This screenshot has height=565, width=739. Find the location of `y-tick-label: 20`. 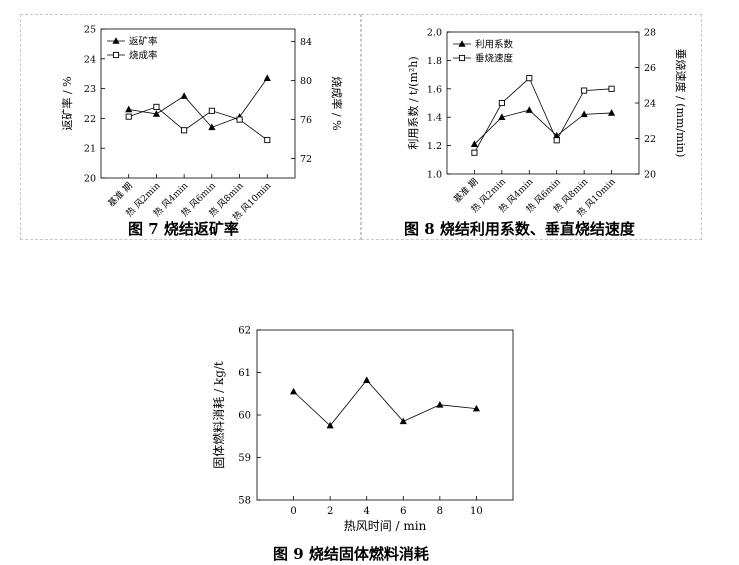

y-tick-label: 20 is located at coordinates (90, 179).